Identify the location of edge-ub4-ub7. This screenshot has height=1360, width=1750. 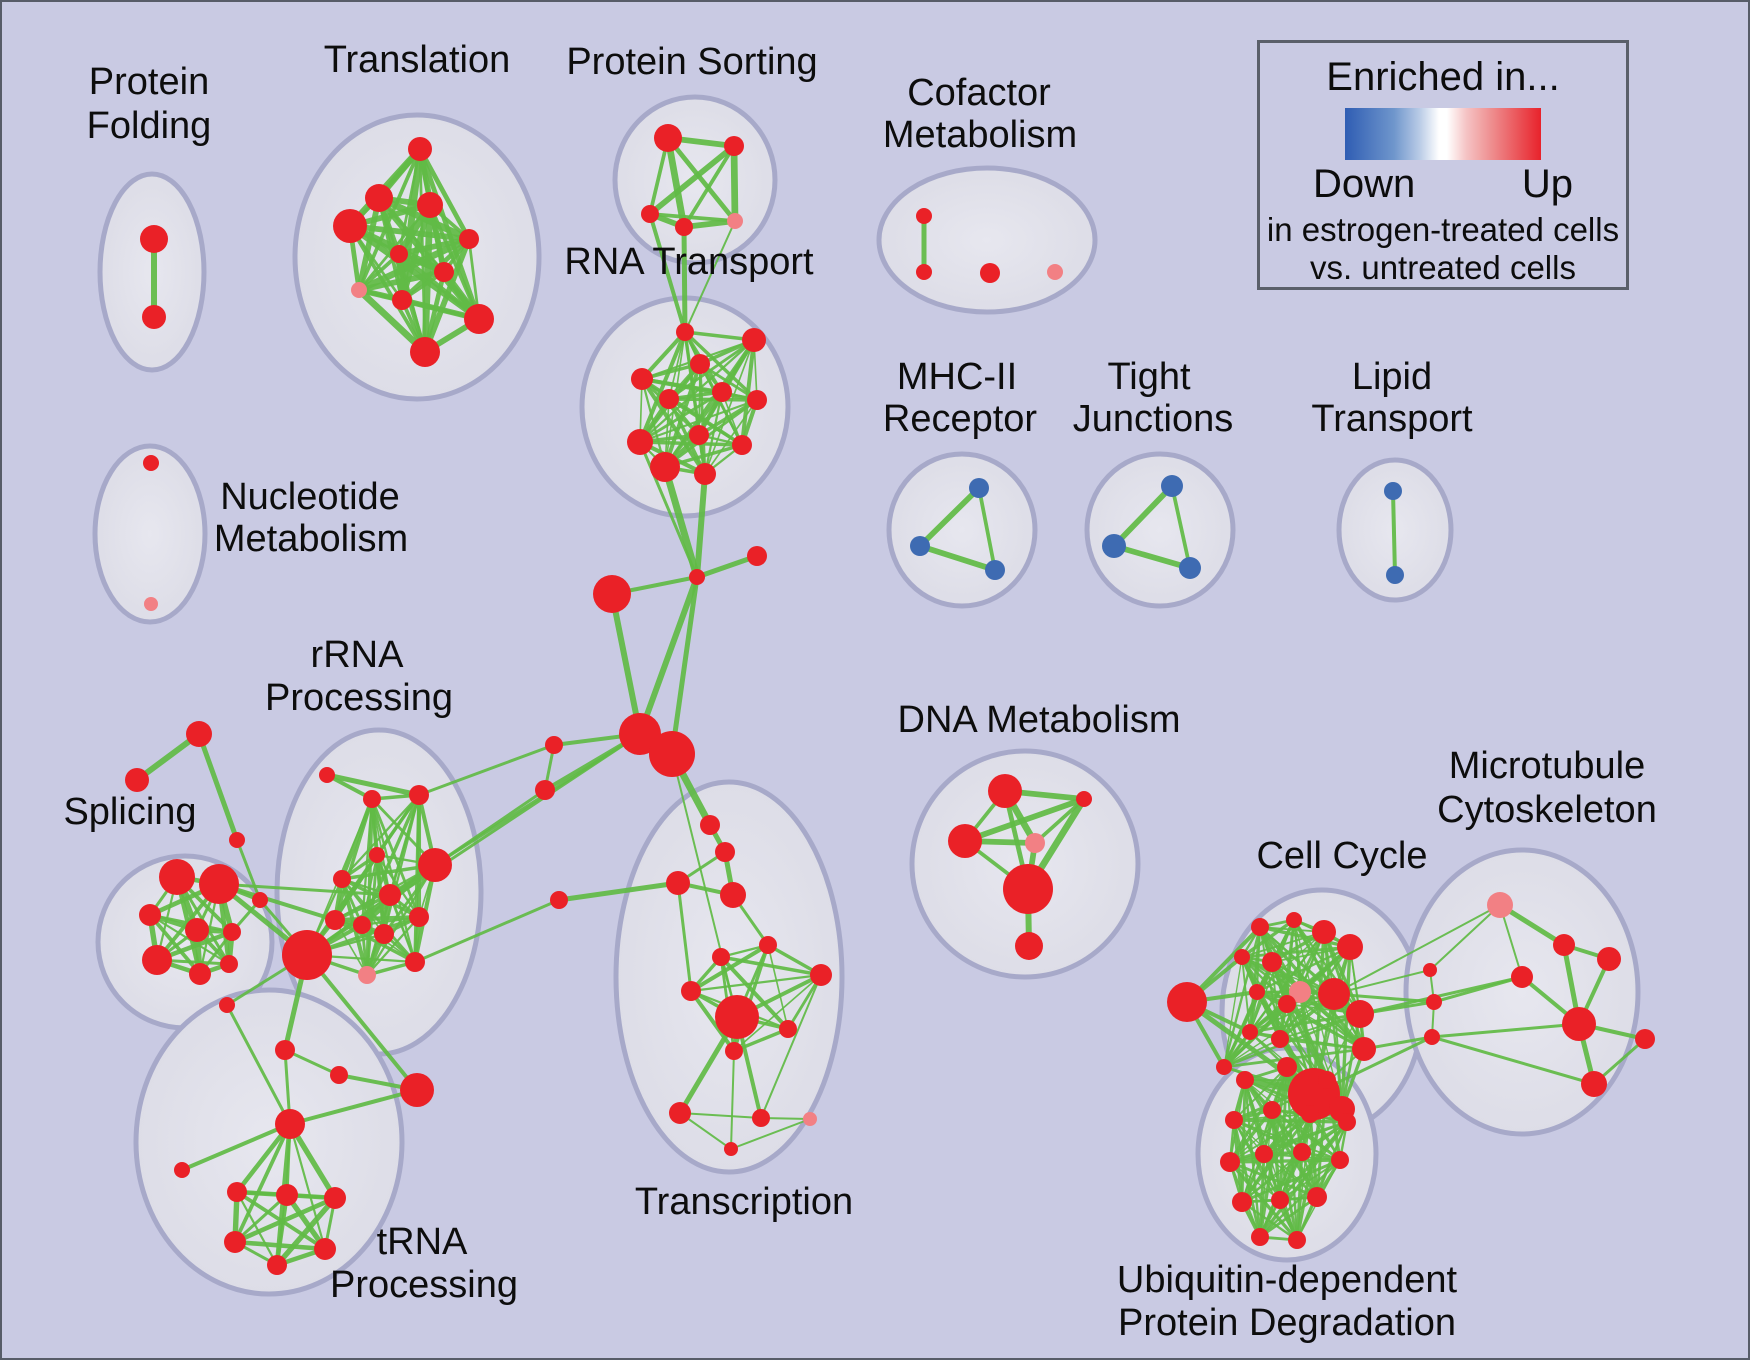
(1290, 1121).